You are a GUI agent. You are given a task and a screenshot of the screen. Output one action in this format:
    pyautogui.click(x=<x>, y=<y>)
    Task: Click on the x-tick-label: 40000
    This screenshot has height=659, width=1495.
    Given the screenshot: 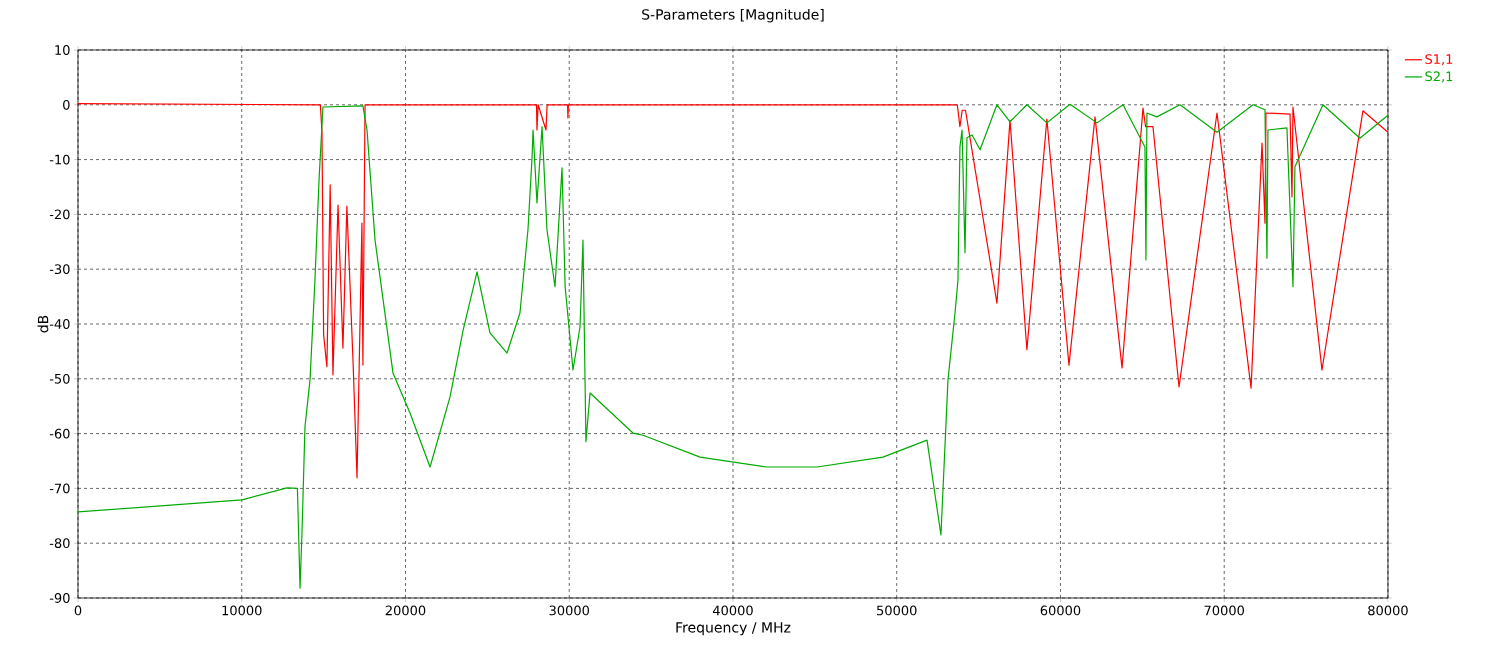 What is the action you would take?
    pyautogui.click(x=732, y=610)
    